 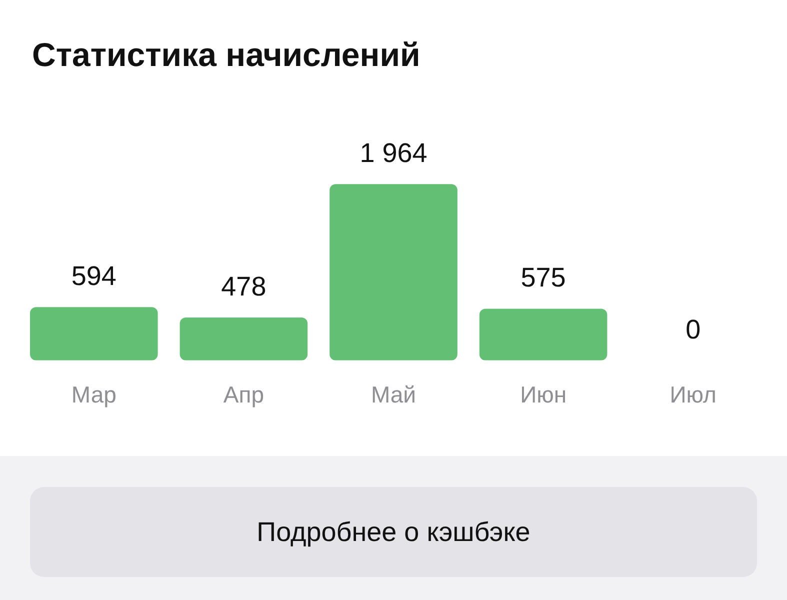 What do you see at coordinates (226, 55) in the screenshot?
I see `chart-title: Статистика начислений` at bounding box center [226, 55].